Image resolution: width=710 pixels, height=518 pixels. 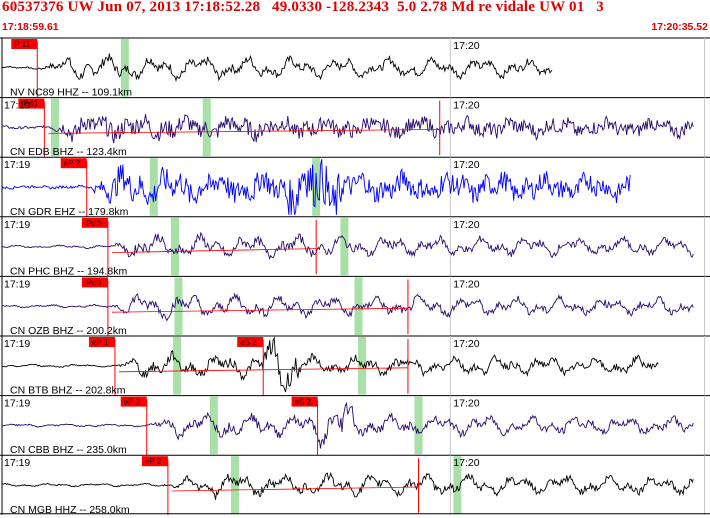 I want to click on trace-panel: iPd0 17:19 17:20 CN PHC BHZ -- 194.8km, so click(x=355, y=247).